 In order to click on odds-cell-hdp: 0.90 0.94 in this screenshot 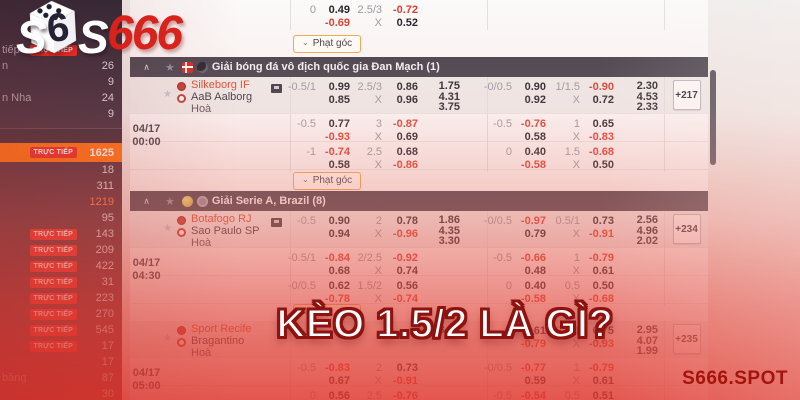, I will do `click(339, 229)`.